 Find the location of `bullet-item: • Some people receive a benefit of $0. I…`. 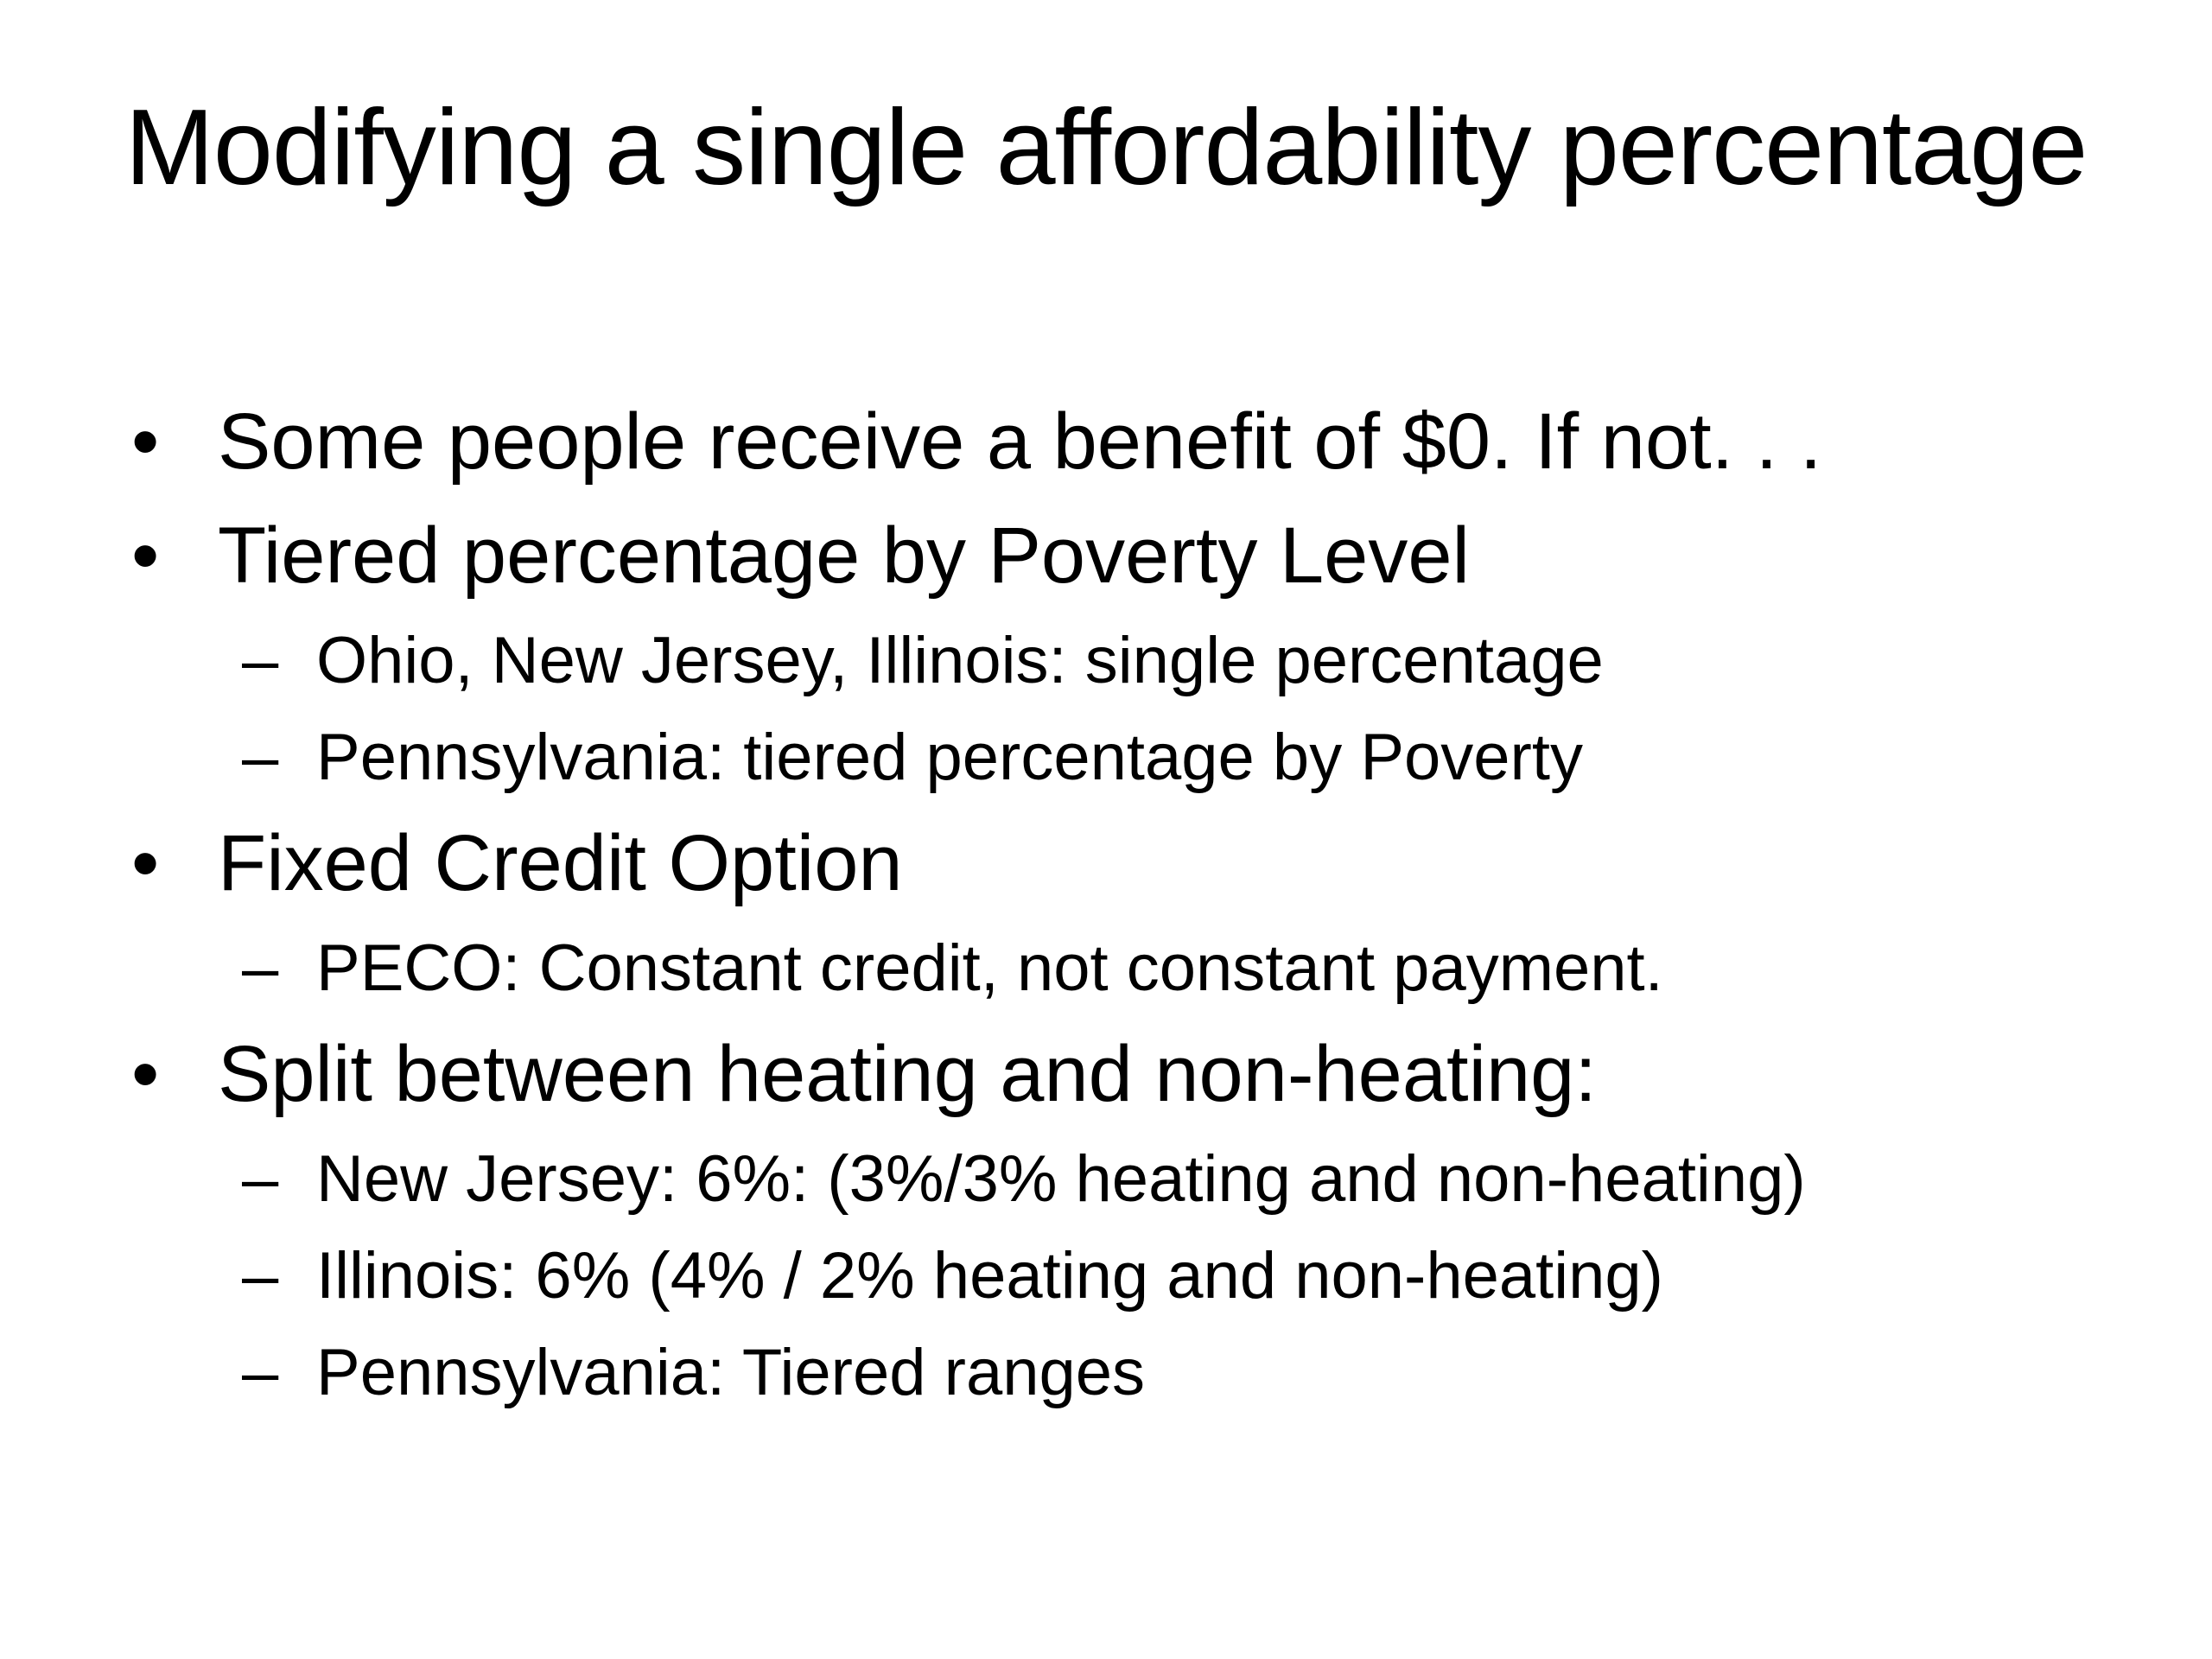

bullet-item: • Some people receive a benefit of $0. I… is located at coordinates (1125, 442).